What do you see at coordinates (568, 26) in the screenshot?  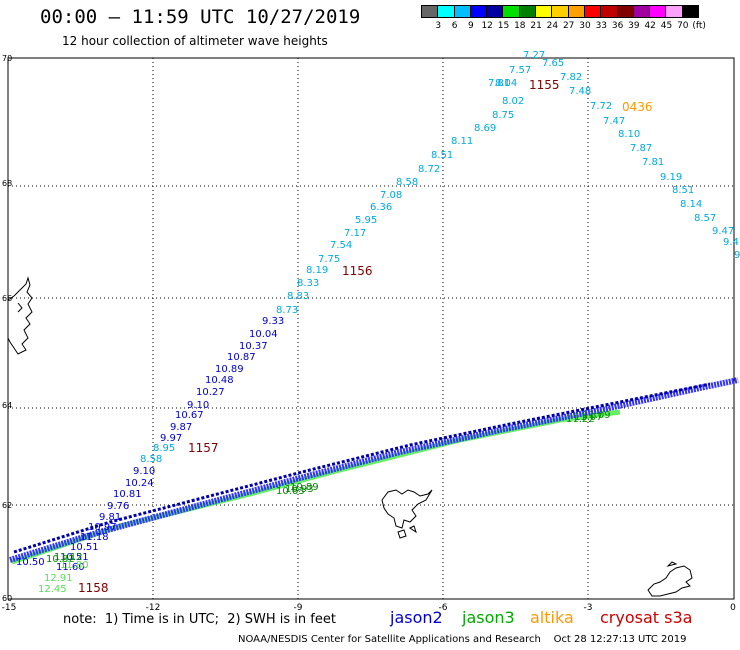 I see `color-scale-label: 27` at bounding box center [568, 26].